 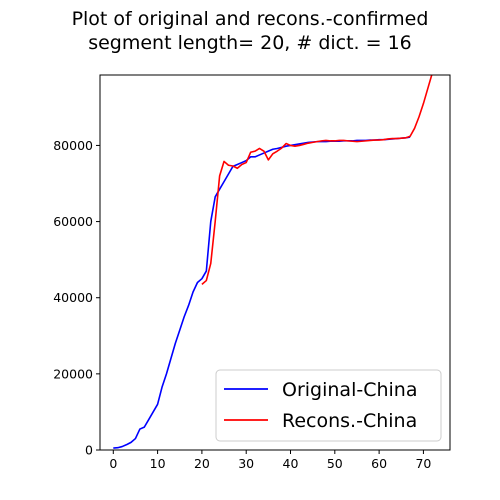 I want to click on y-tick-label: 0, so click(x=89, y=450).